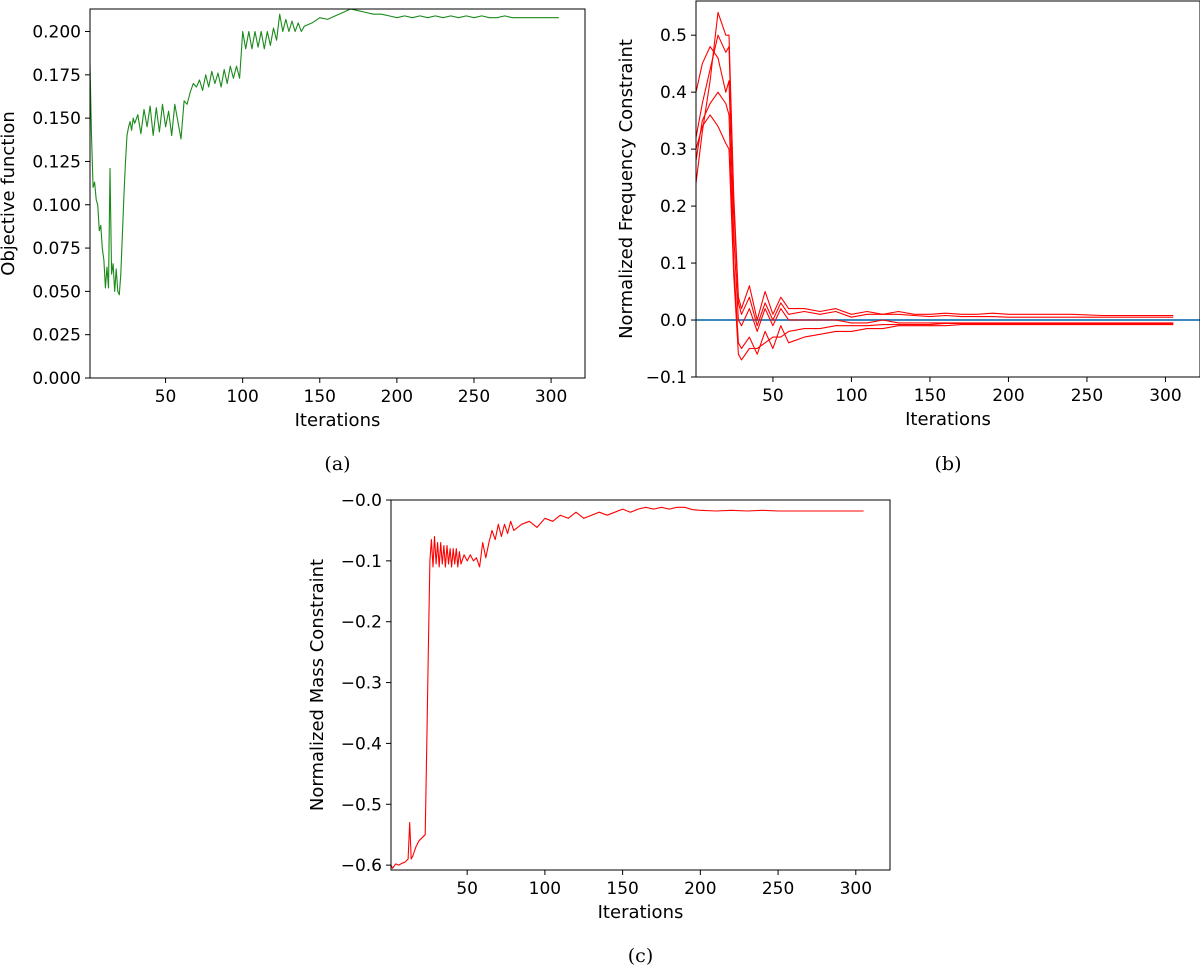 The image size is (1200, 973). What do you see at coordinates (56, 206) in the screenshot?
I see `y-tick-label: 0.100` at bounding box center [56, 206].